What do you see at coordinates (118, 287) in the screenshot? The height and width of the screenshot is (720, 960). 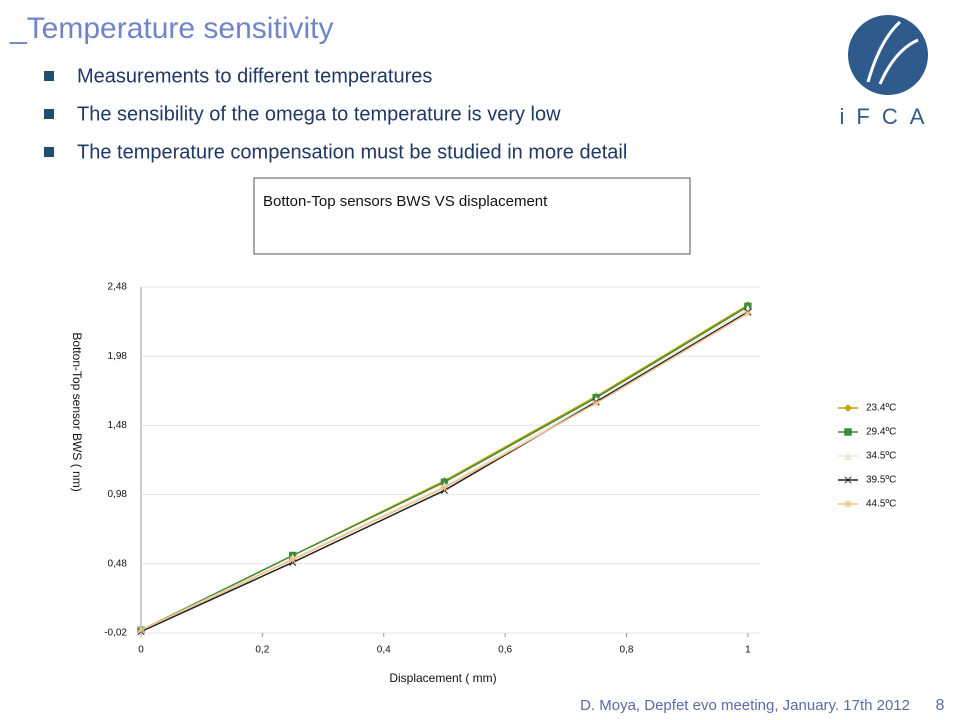 I see `y-tick-label: 2,48` at bounding box center [118, 287].